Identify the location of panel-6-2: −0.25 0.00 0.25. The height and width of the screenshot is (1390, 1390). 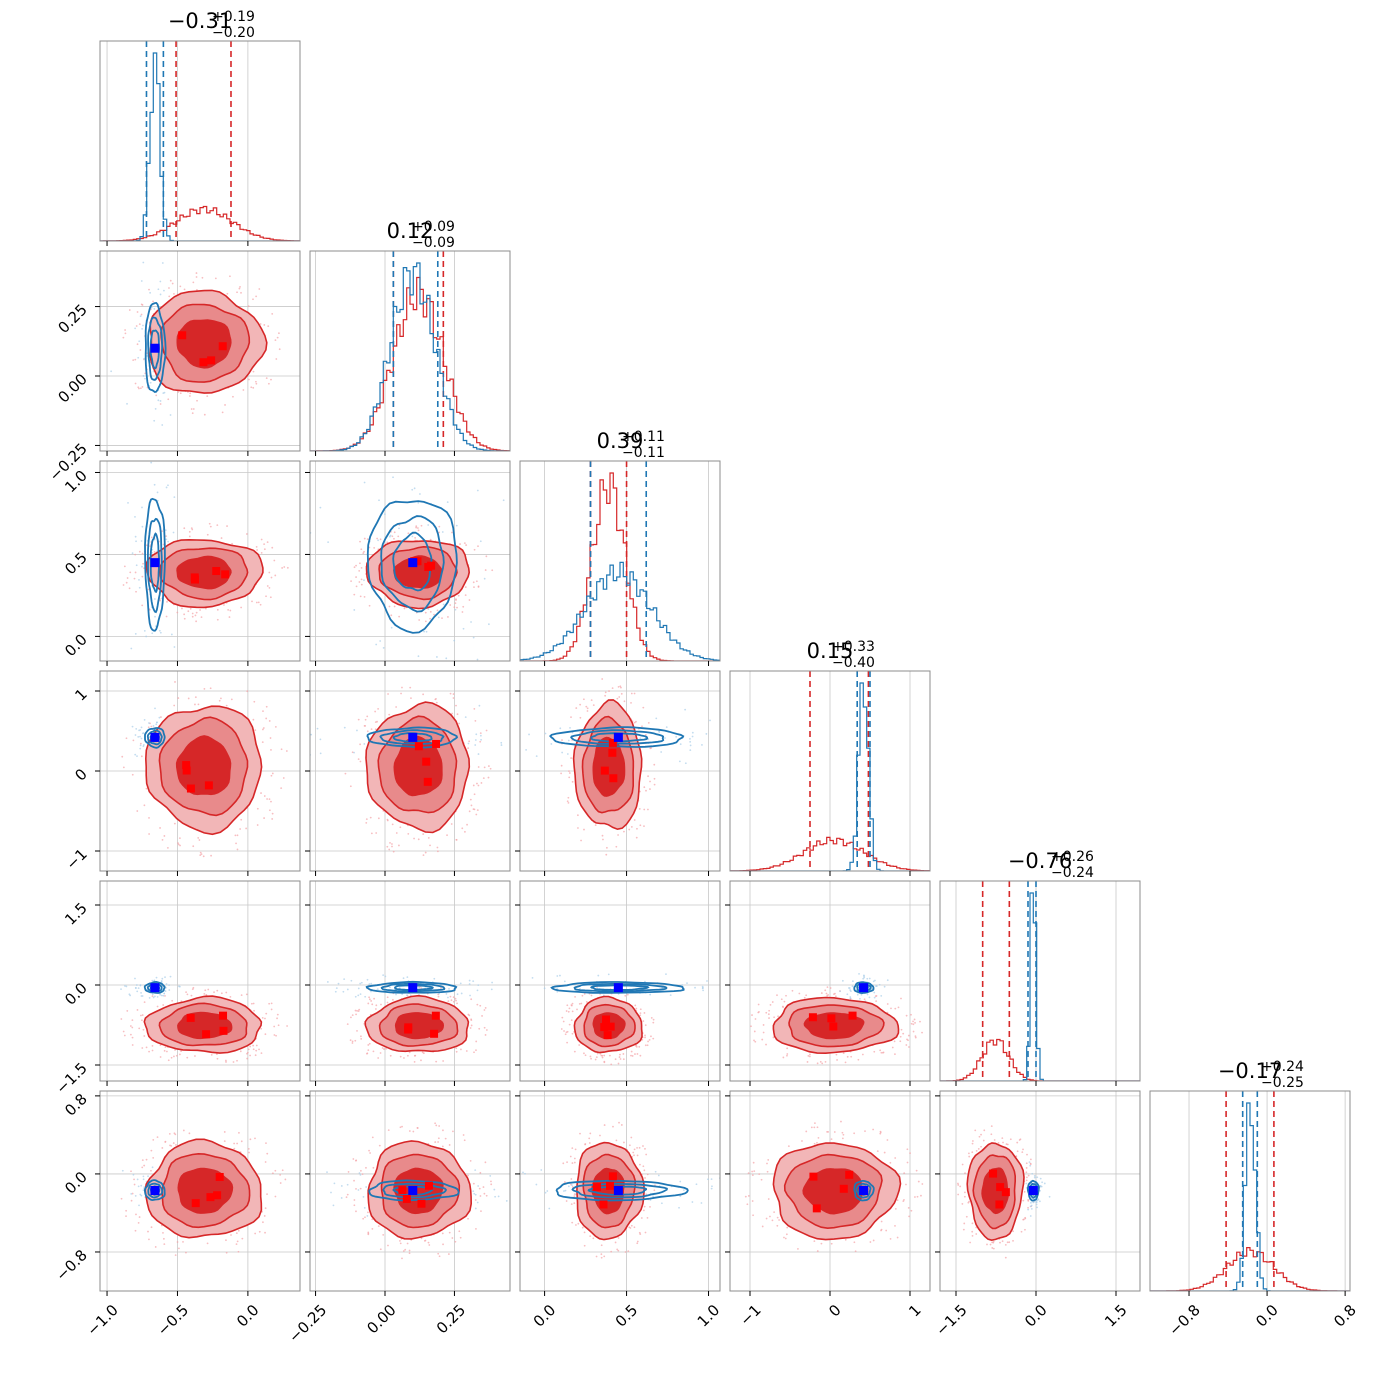
(412, 1218).